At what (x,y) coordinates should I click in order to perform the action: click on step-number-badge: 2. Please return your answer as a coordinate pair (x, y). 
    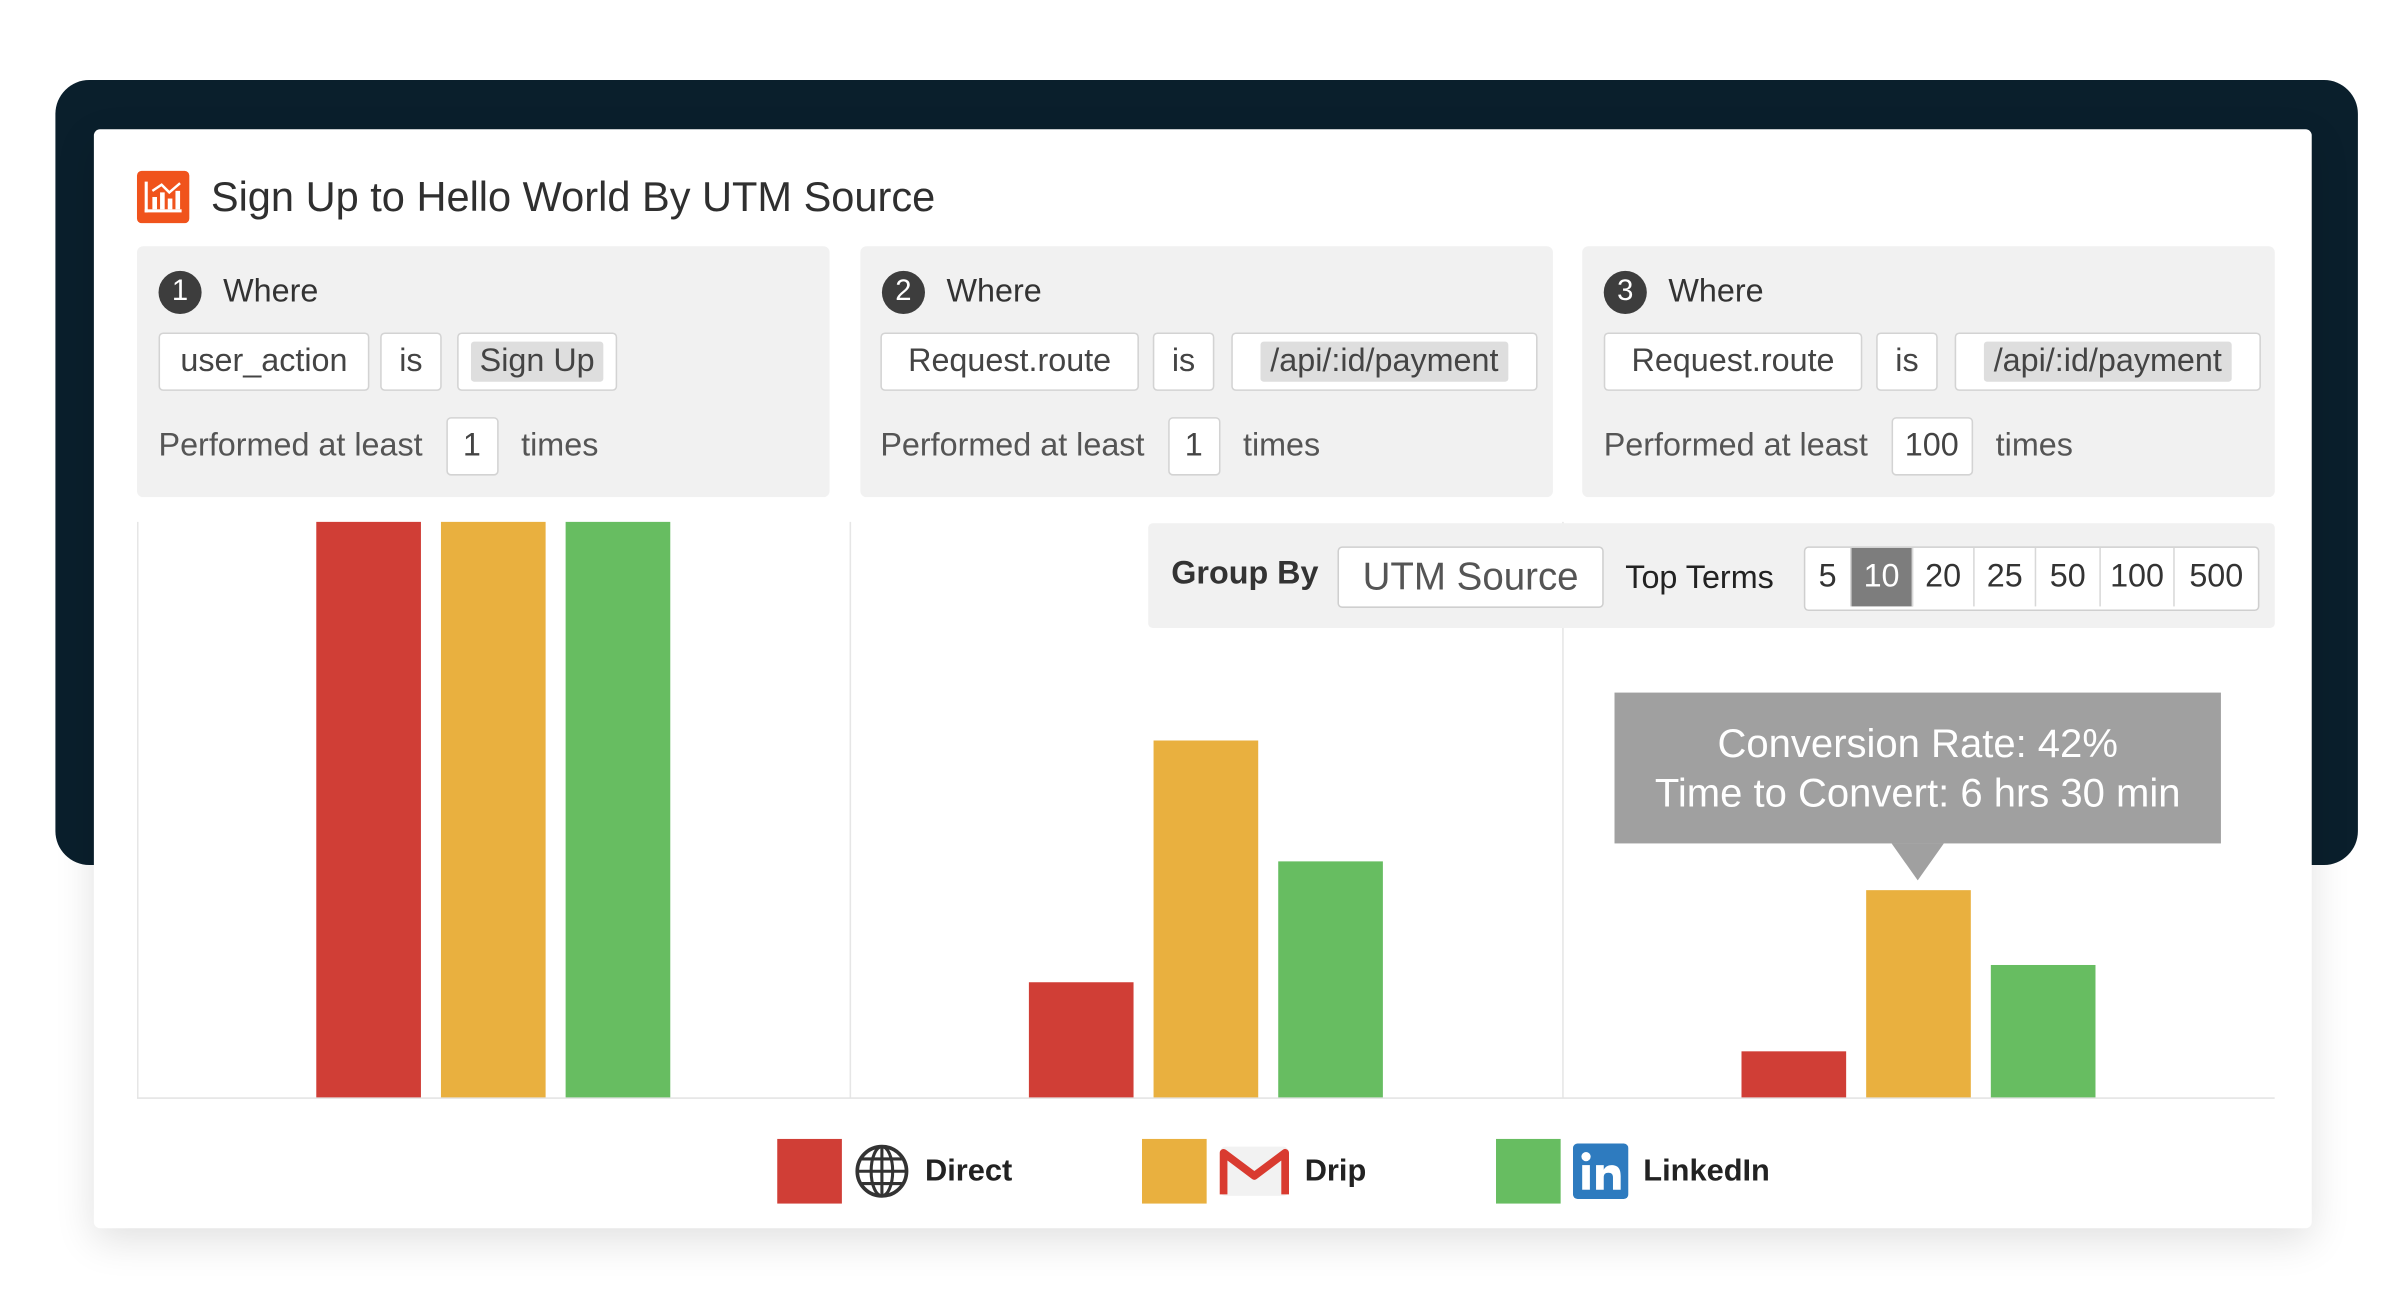
    Looking at the image, I should click on (903, 292).